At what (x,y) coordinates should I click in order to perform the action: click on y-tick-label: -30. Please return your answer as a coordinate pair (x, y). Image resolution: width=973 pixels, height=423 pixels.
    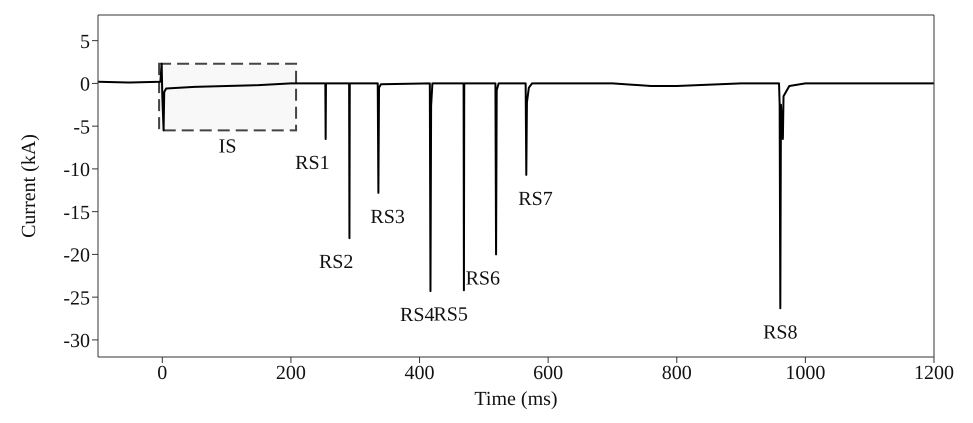
    Looking at the image, I should click on (76, 341).